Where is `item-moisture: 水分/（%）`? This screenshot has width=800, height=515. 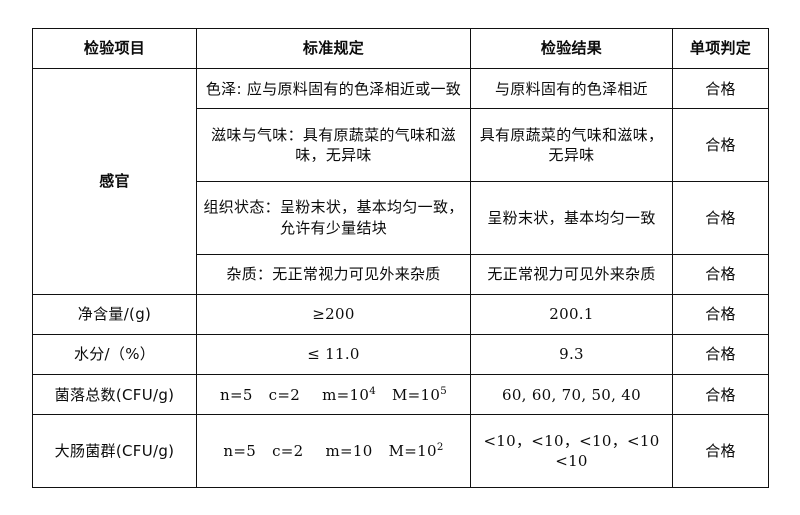
item-moisture: 水分/（%） is located at coordinates (114, 354).